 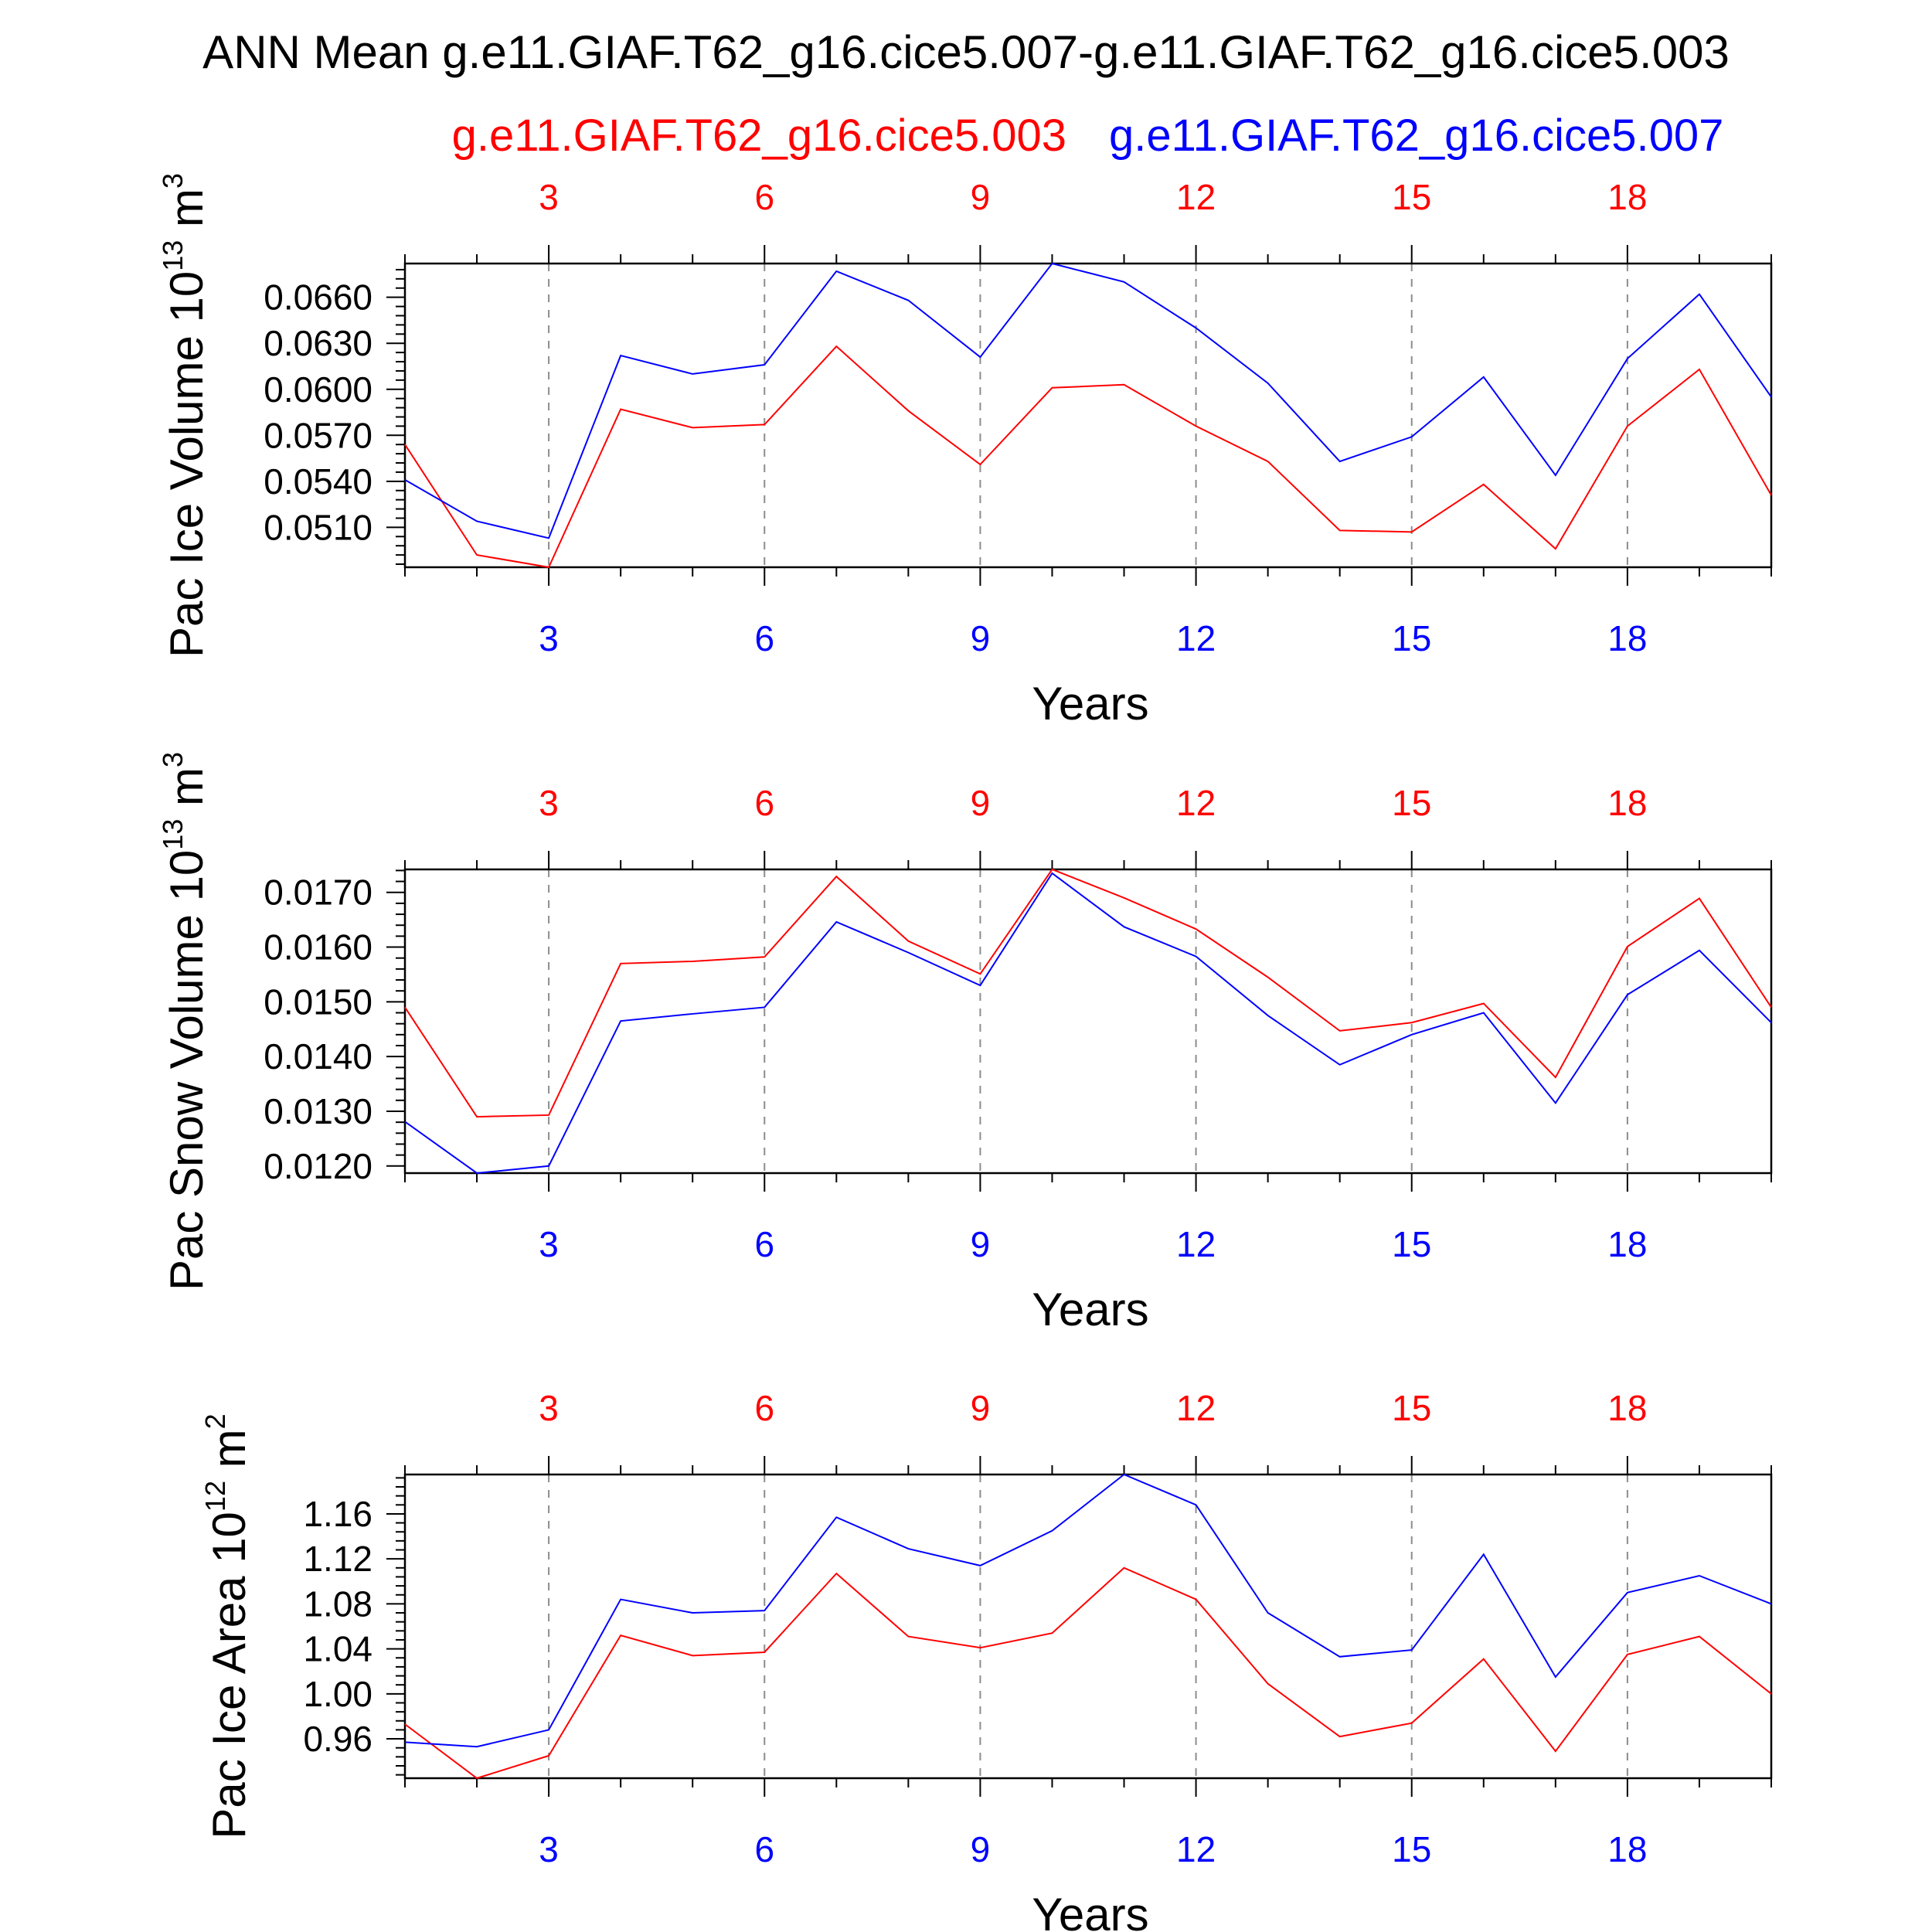 I want to click on y-tick-label: 0.0130, so click(x=318, y=1111).